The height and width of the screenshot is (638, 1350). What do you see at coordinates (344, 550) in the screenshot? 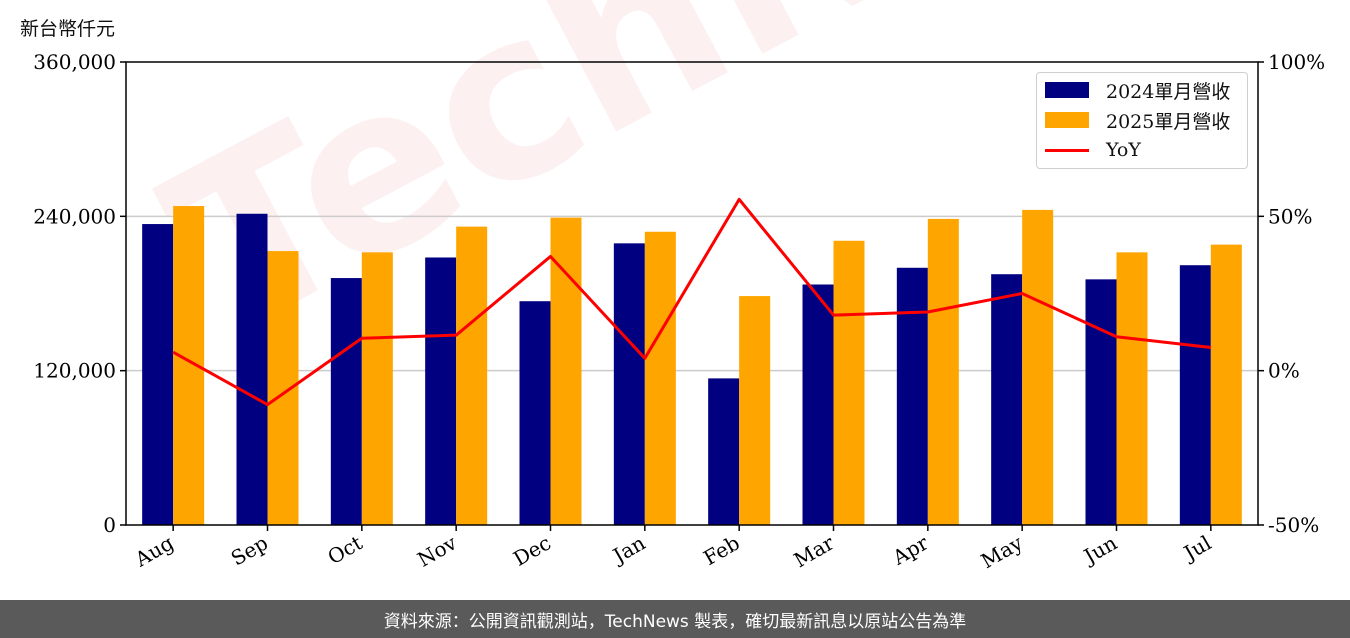
I see `x-tick-label-oct: Oct` at bounding box center [344, 550].